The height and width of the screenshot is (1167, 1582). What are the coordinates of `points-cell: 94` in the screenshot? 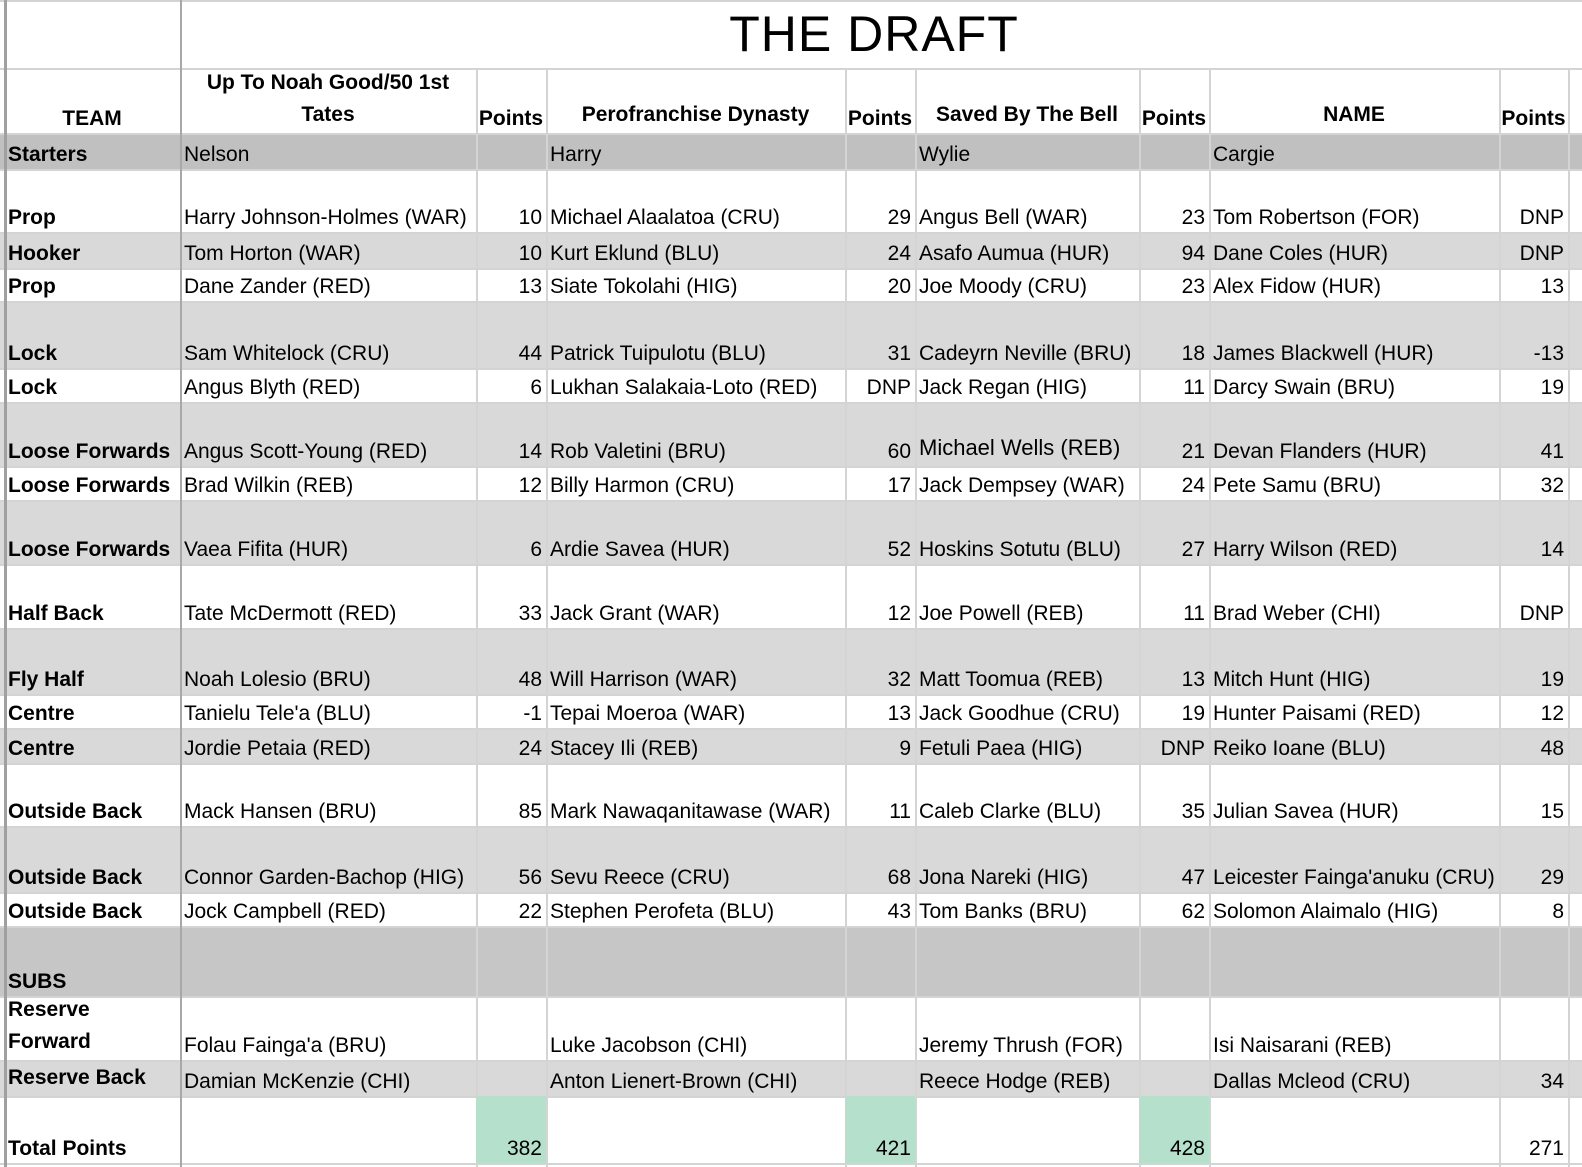 It's located at (1193, 253).